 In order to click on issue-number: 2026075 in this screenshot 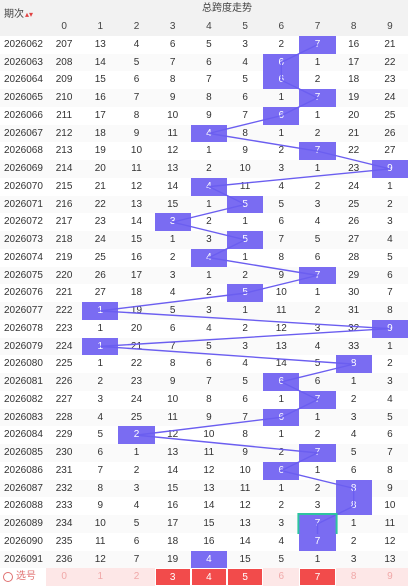, I will do `click(23, 275)`.